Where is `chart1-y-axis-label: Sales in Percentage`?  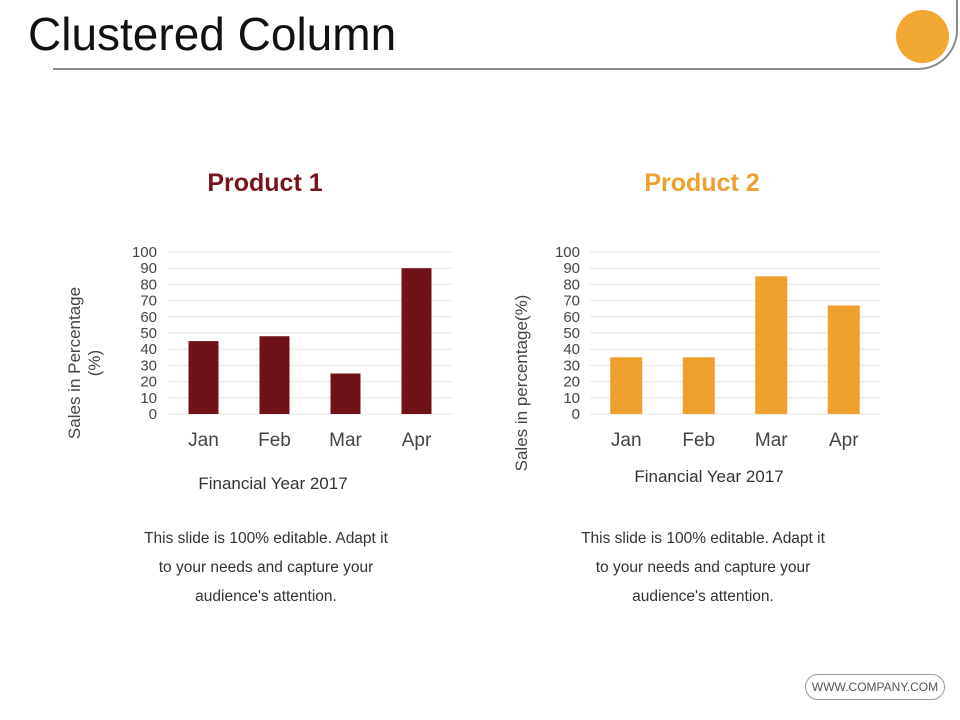
chart1-y-axis-label: Sales in Percentage is located at coordinates (74, 363).